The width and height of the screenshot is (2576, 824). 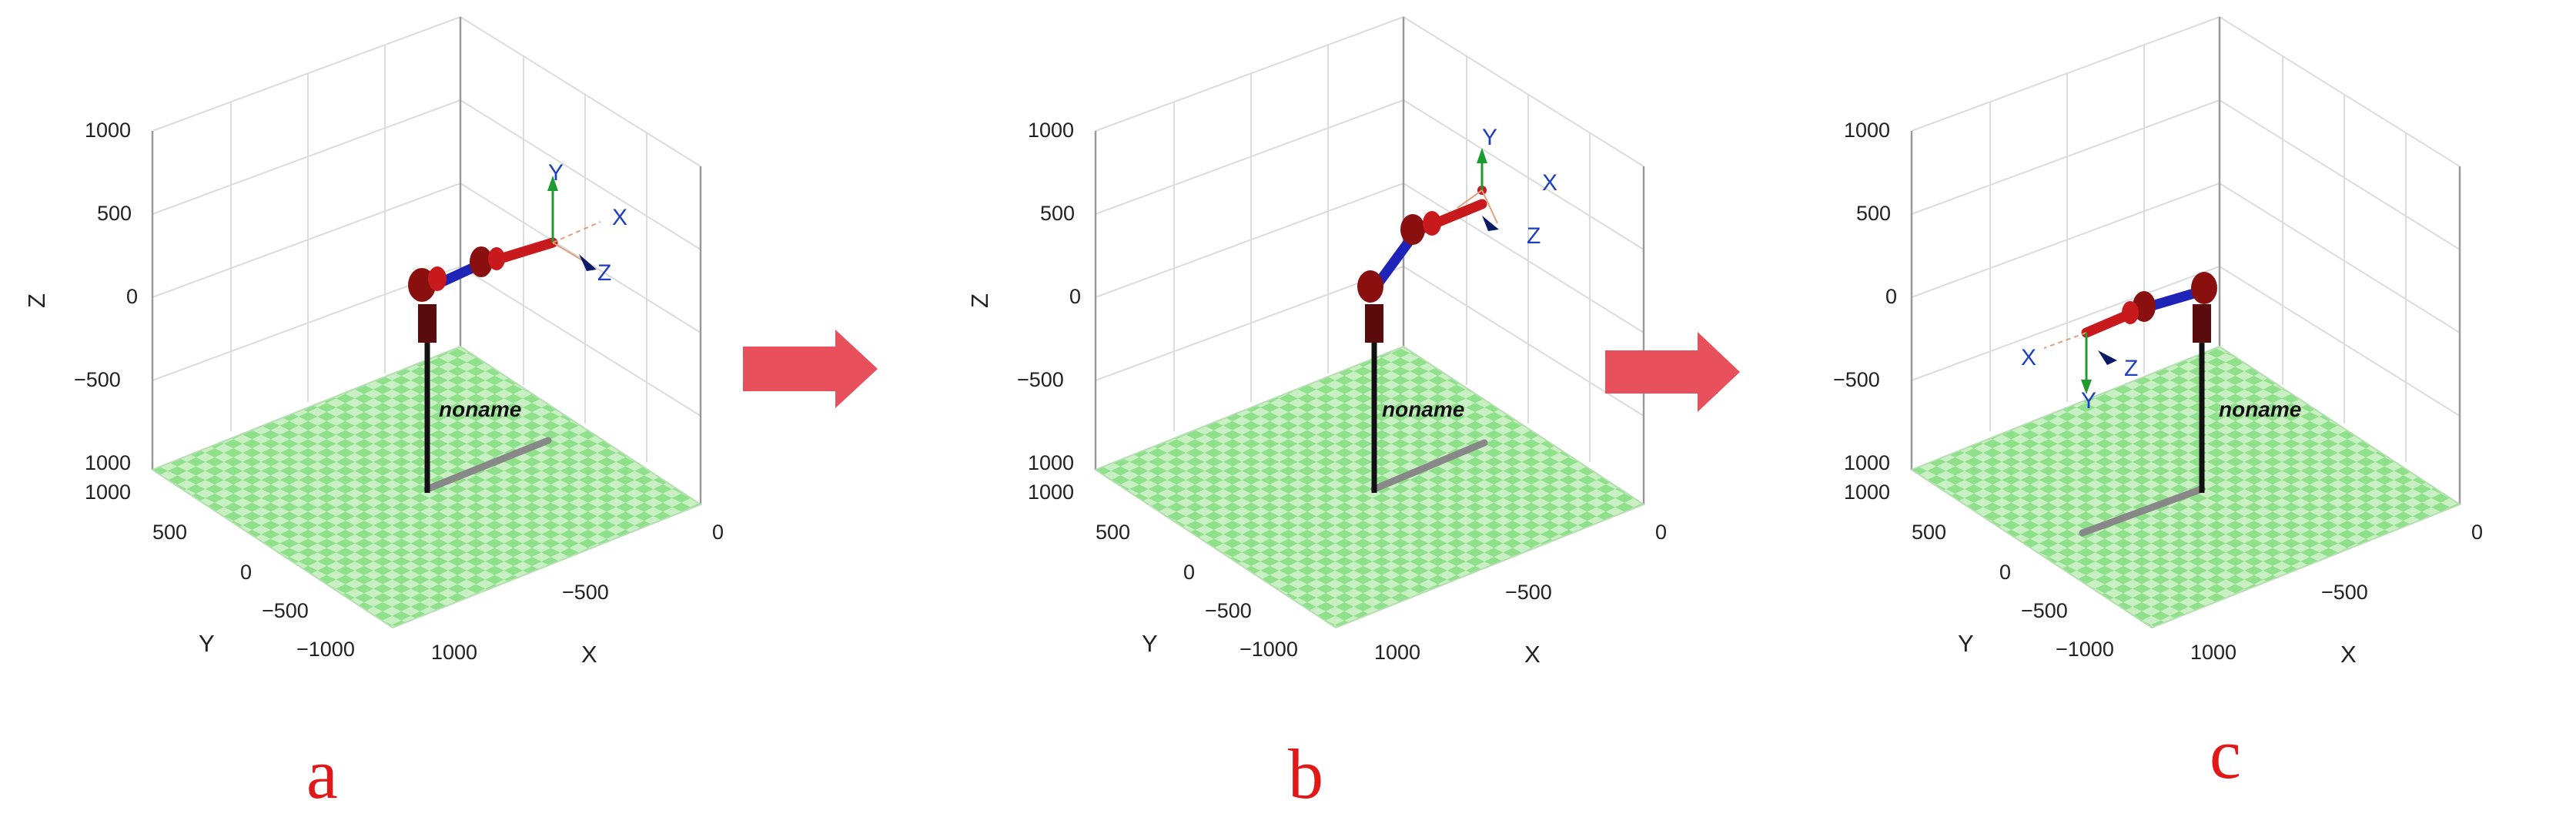 I want to click on end-effector-frame: X Y Z, so click(x=2079, y=373).